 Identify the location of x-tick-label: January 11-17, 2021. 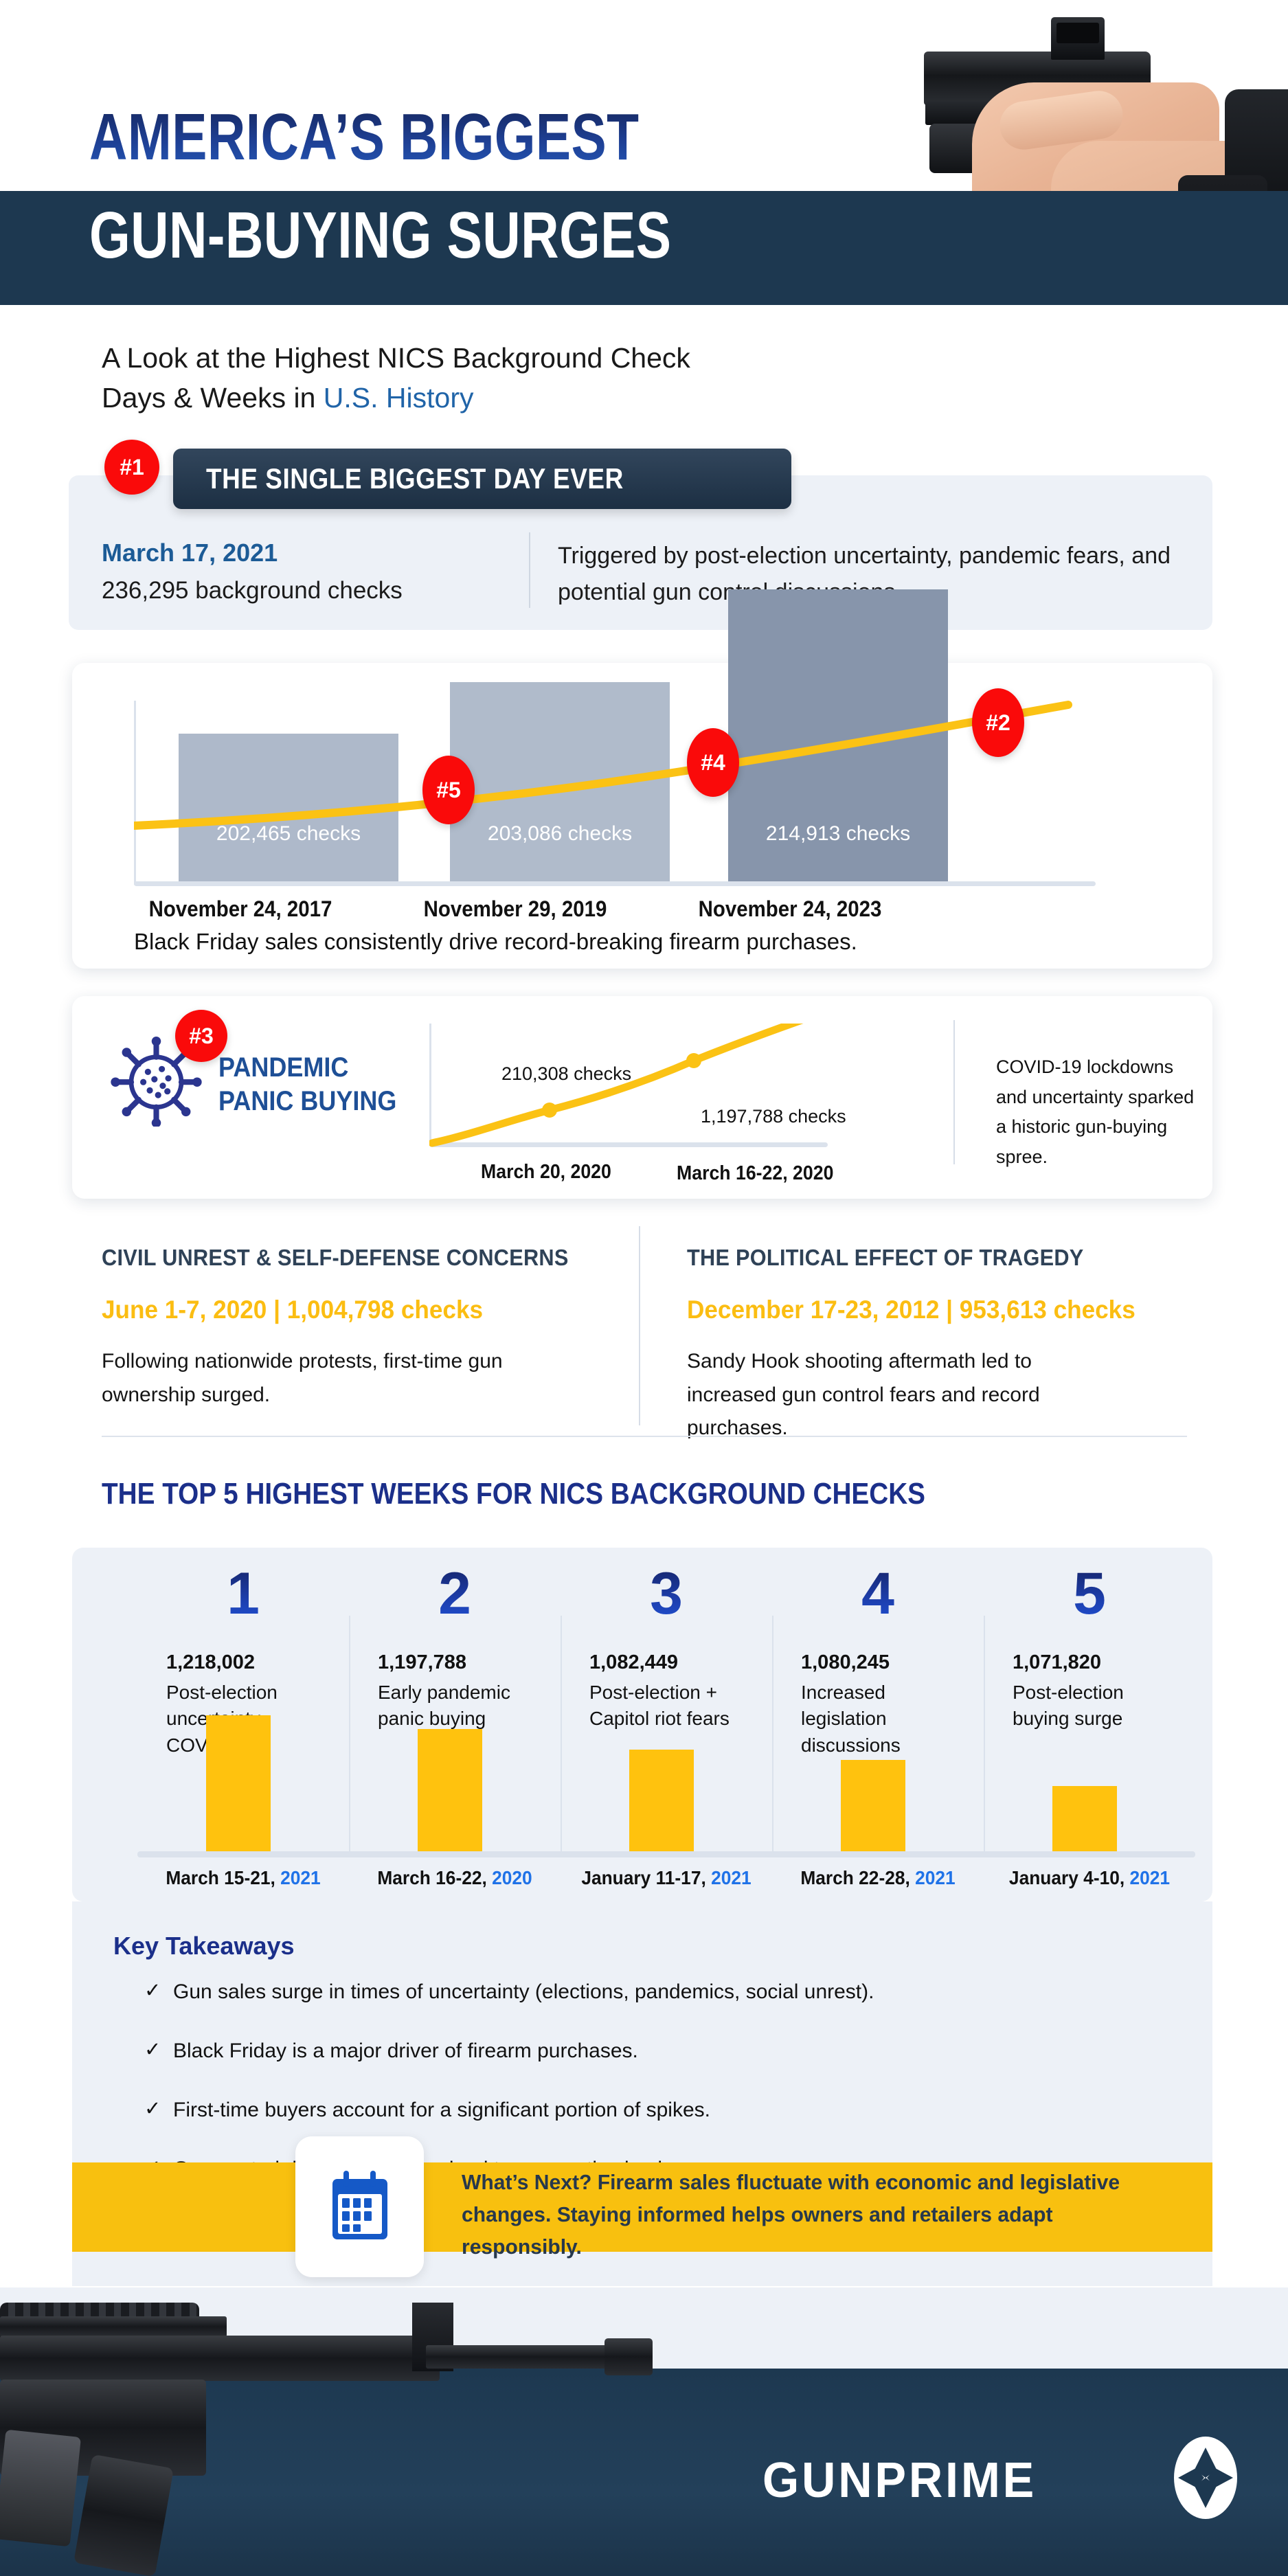
(666, 1877).